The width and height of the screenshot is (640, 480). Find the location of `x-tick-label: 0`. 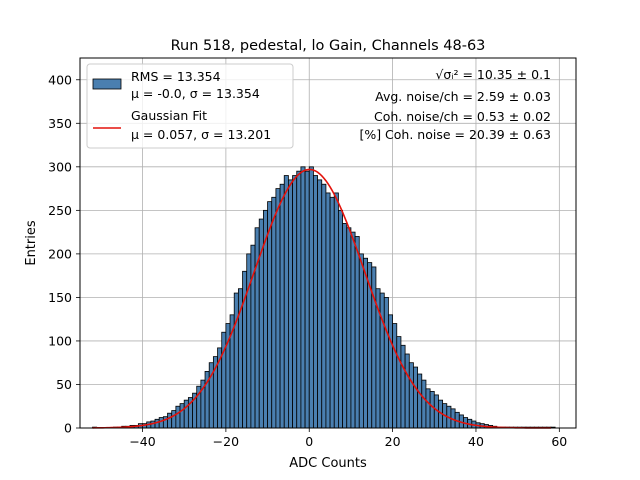

x-tick-label: 0 is located at coordinates (309, 441).